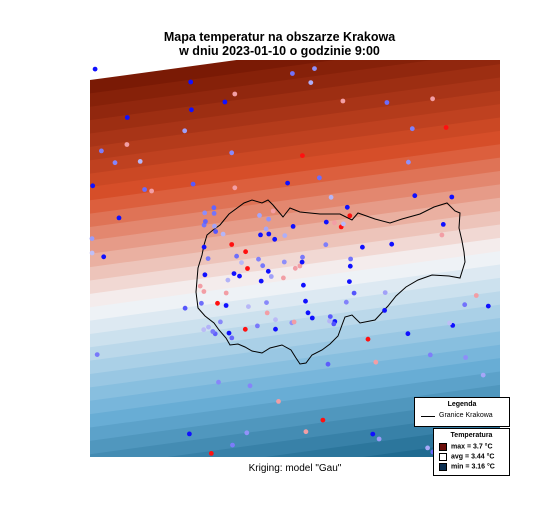  Describe the element at coordinates (483, 467) in the screenshot. I see `min-value: 3.16 °C` at that location.